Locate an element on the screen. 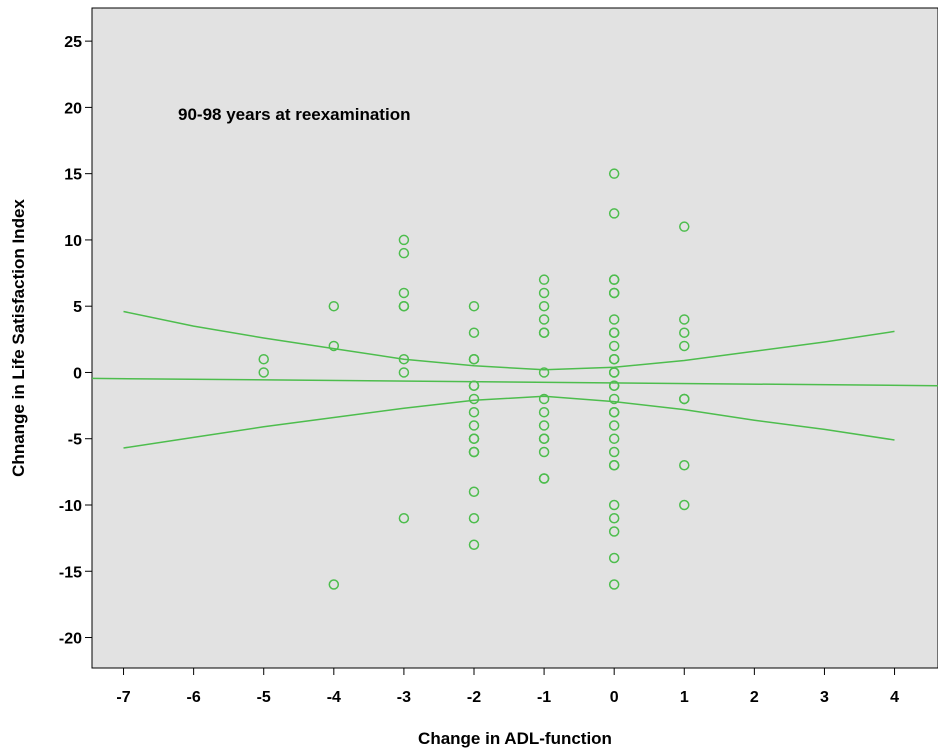 This screenshot has height=753, width=938. x-ticks: -7 -6 -5 -4 -3 -2 -1 0 1 2 3 4 is located at coordinates (507, 687).